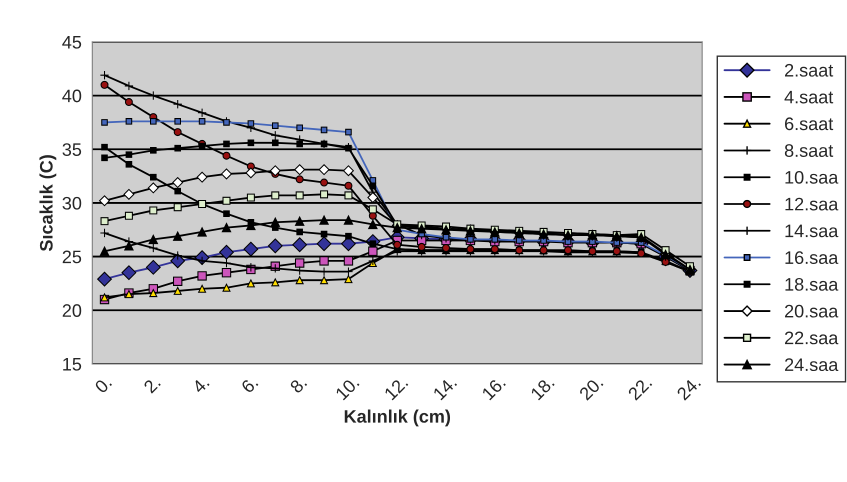 This screenshot has width=847, height=482. What do you see at coordinates (811, 257) in the screenshot?
I see `legend-label: 16.saa` at bounding box center [811, 257].